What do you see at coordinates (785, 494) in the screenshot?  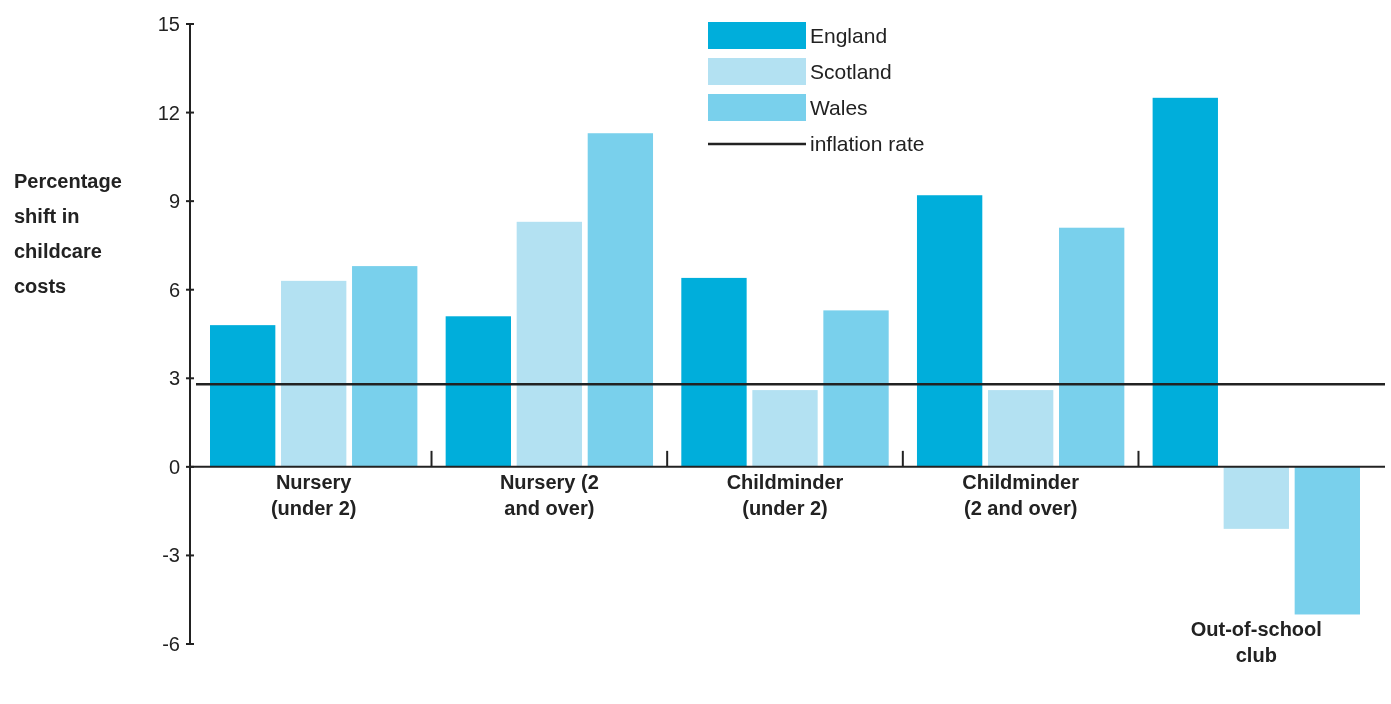 I see `x-tick-label: Childminder (under 2)` at bounding box center [785, 494].